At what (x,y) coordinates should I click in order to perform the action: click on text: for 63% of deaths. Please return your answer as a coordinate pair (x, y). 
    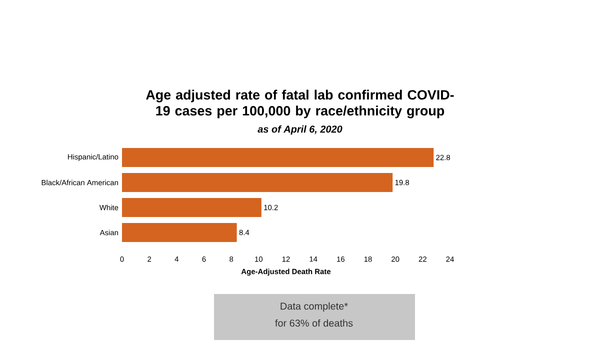
    Looking at the image, I should click on (314, 323).